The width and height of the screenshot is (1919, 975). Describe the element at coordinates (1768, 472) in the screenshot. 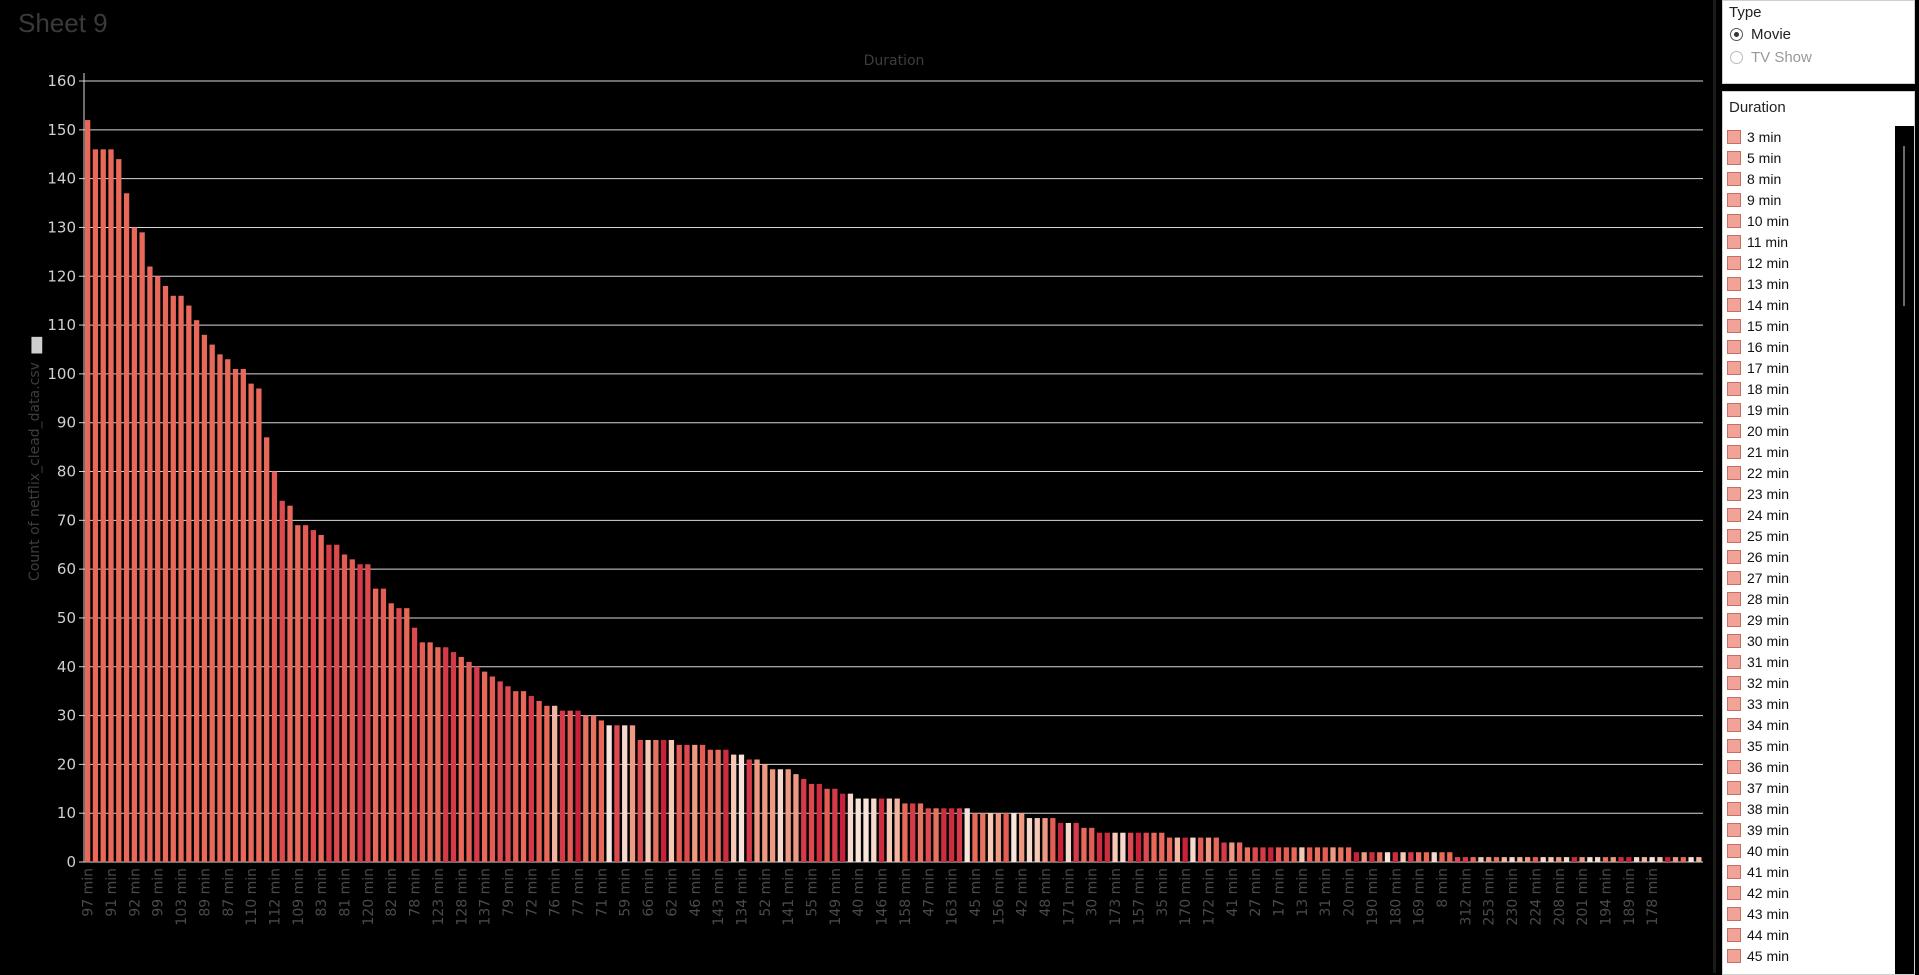

I see `legend-item-label: 22 min` at that location.